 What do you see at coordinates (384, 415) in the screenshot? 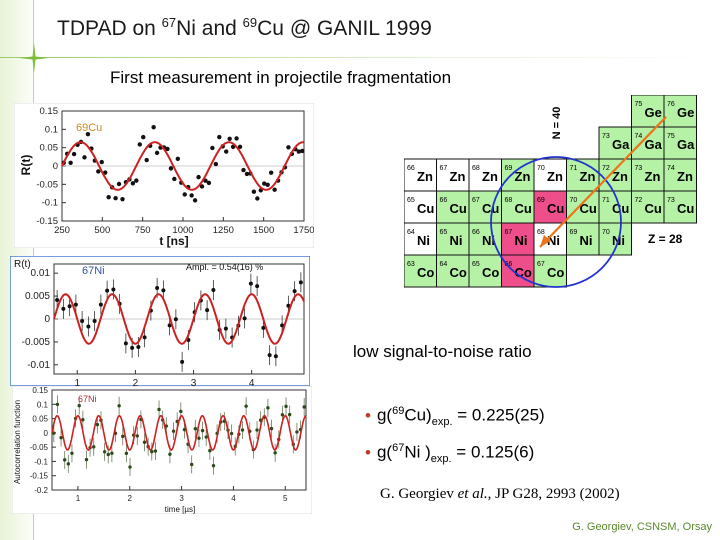
I see `b1-pre: g(` at bounding box center [384, 415].